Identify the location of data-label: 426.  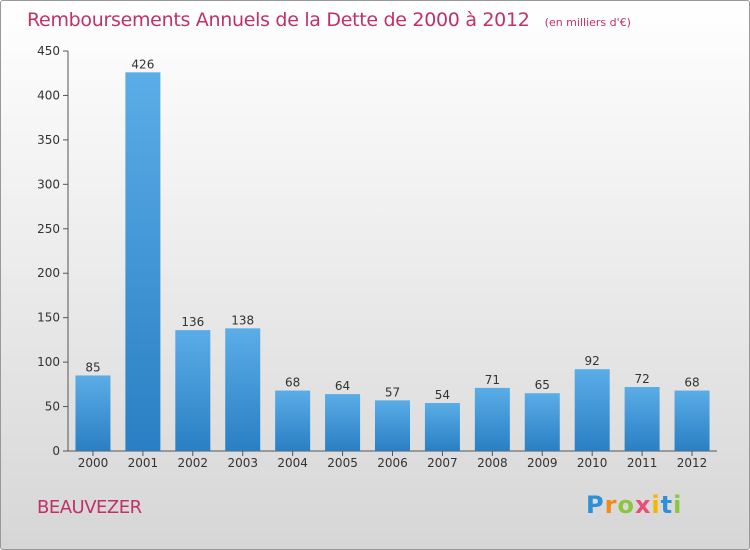
(142, 64).